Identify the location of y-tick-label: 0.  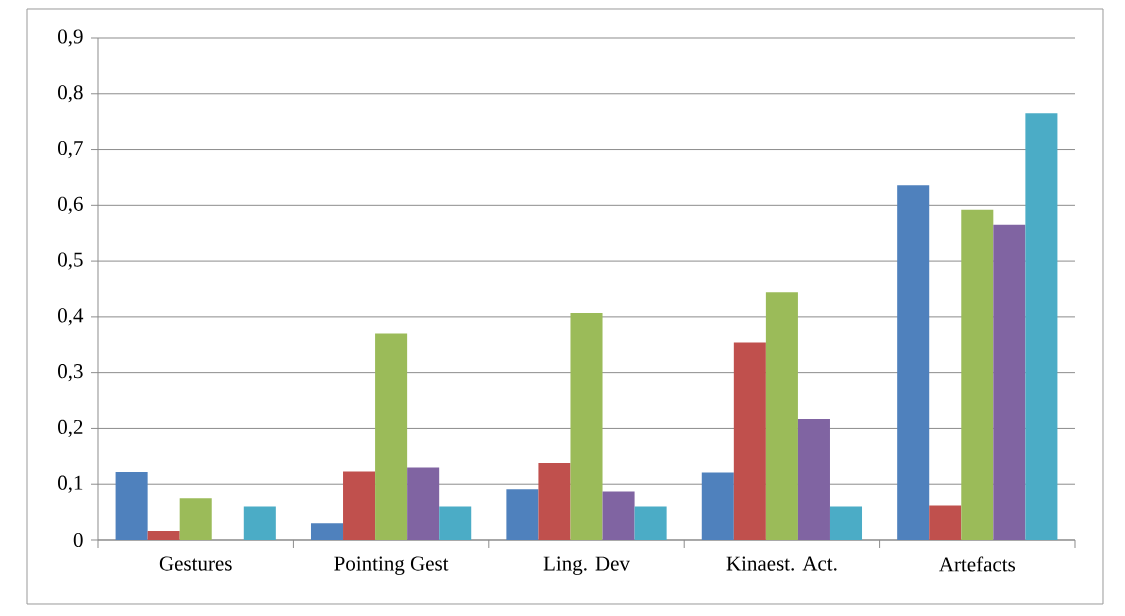
(78, 540).